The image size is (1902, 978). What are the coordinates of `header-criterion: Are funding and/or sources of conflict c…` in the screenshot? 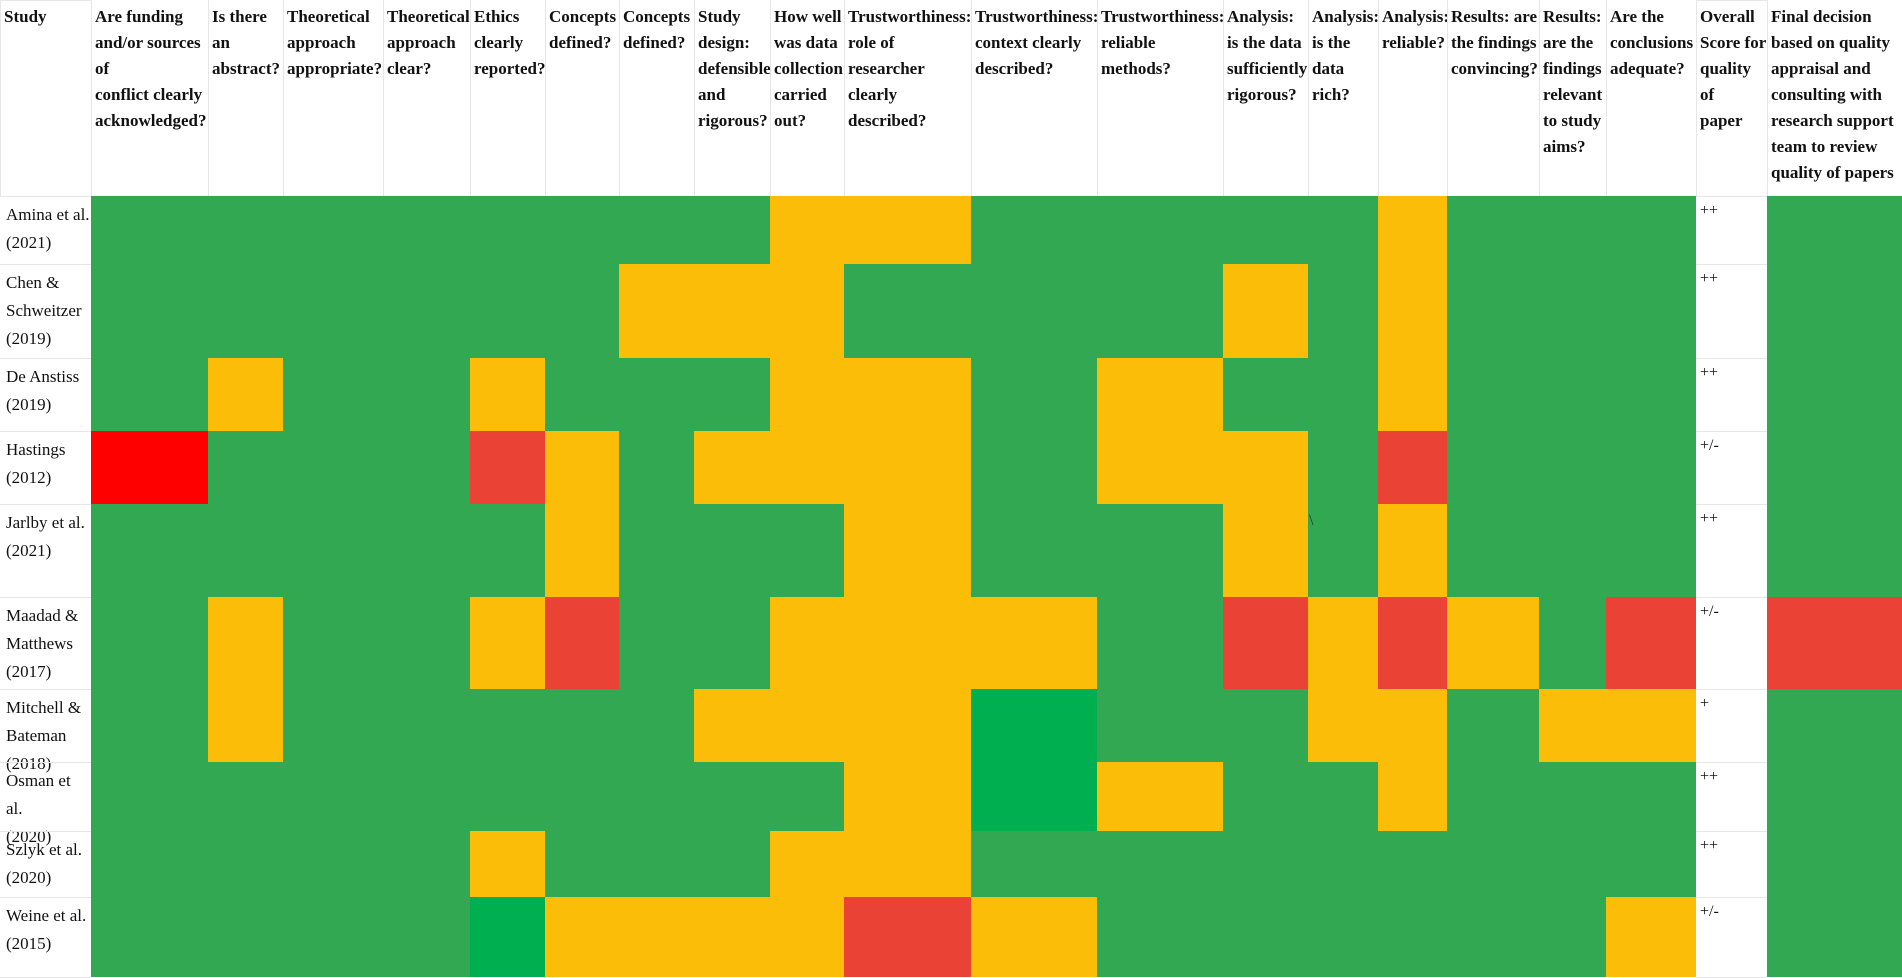 It's located at (151, 68).